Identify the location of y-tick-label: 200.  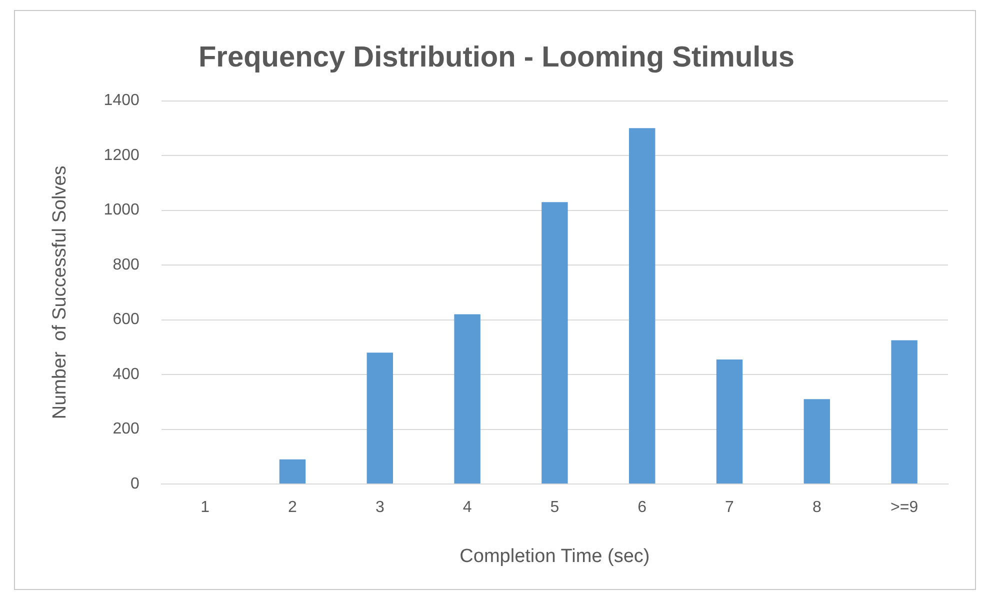
(126, 429).